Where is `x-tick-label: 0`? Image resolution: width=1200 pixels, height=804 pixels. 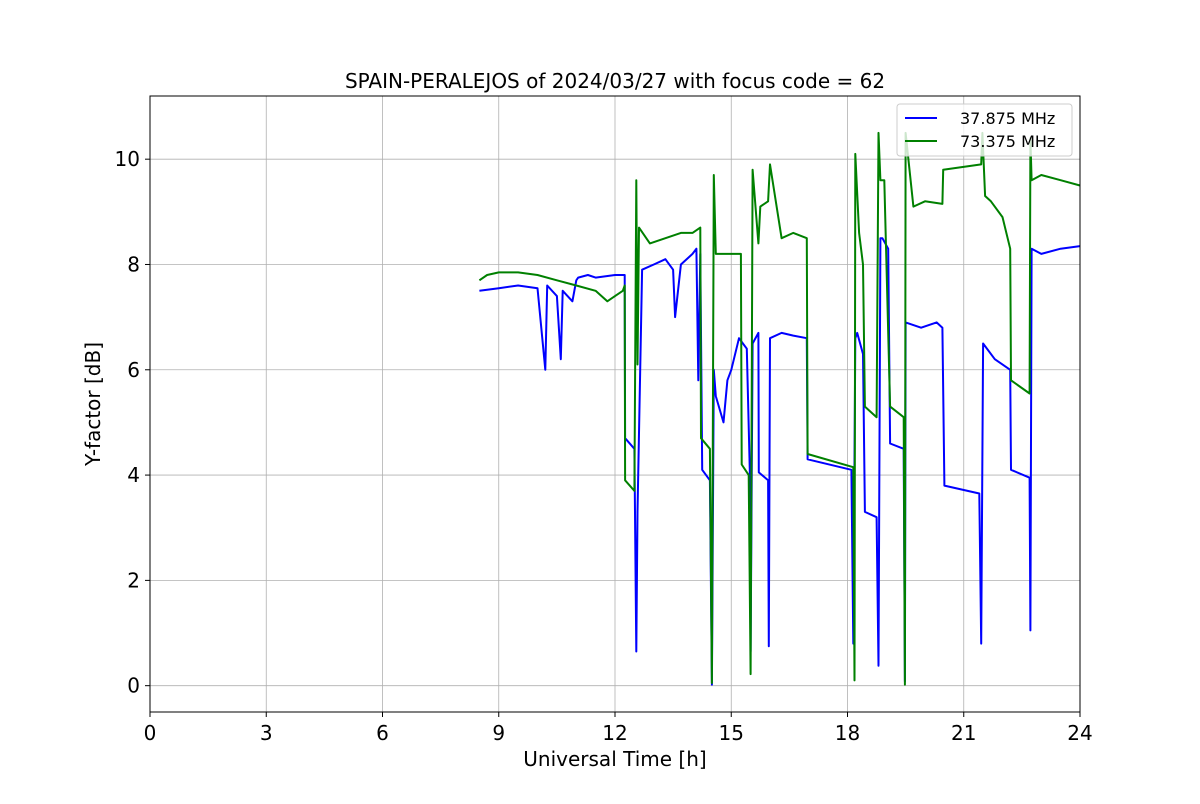
x-tick-label: 0 is located at coordinates (150, 733).